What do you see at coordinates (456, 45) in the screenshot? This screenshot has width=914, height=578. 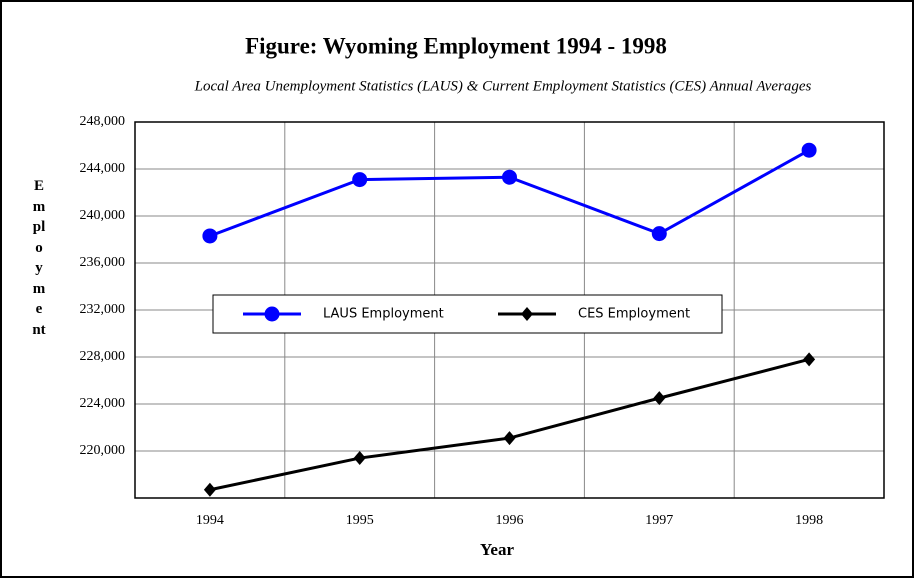 I see `chart-title: Figure: Wyoming Employment 1994 - 1998` at bounding box center [456, 45].